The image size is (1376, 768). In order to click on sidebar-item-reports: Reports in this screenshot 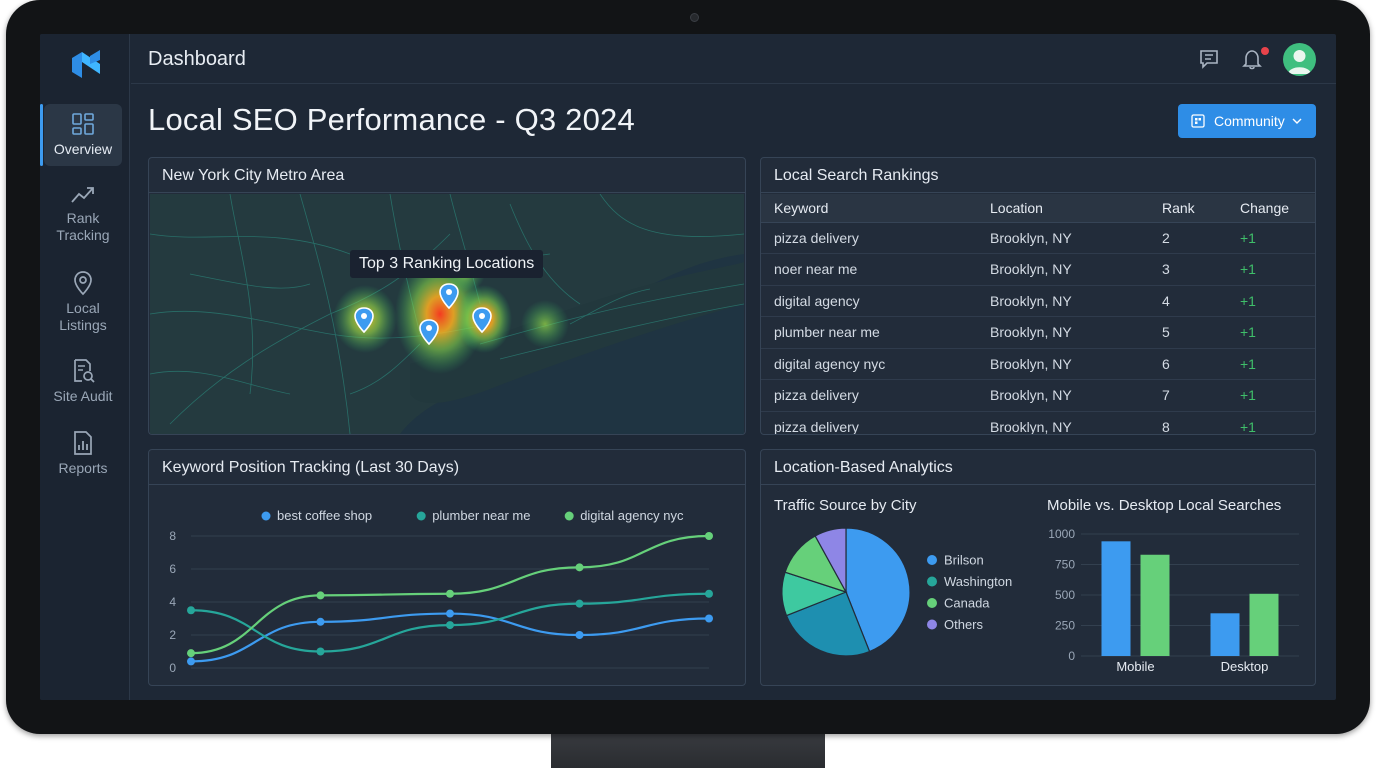, I will do `click(83, 453)`.